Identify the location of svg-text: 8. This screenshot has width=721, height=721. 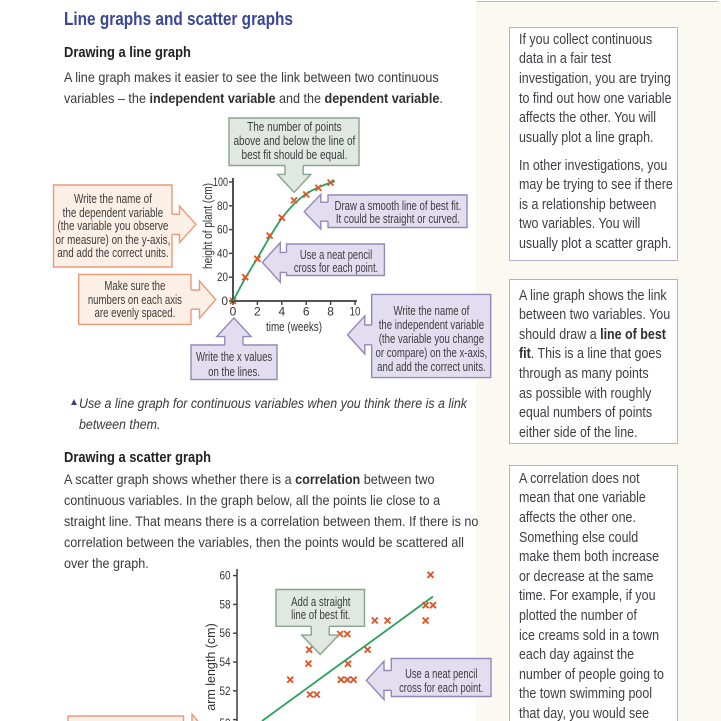
(330, 312).